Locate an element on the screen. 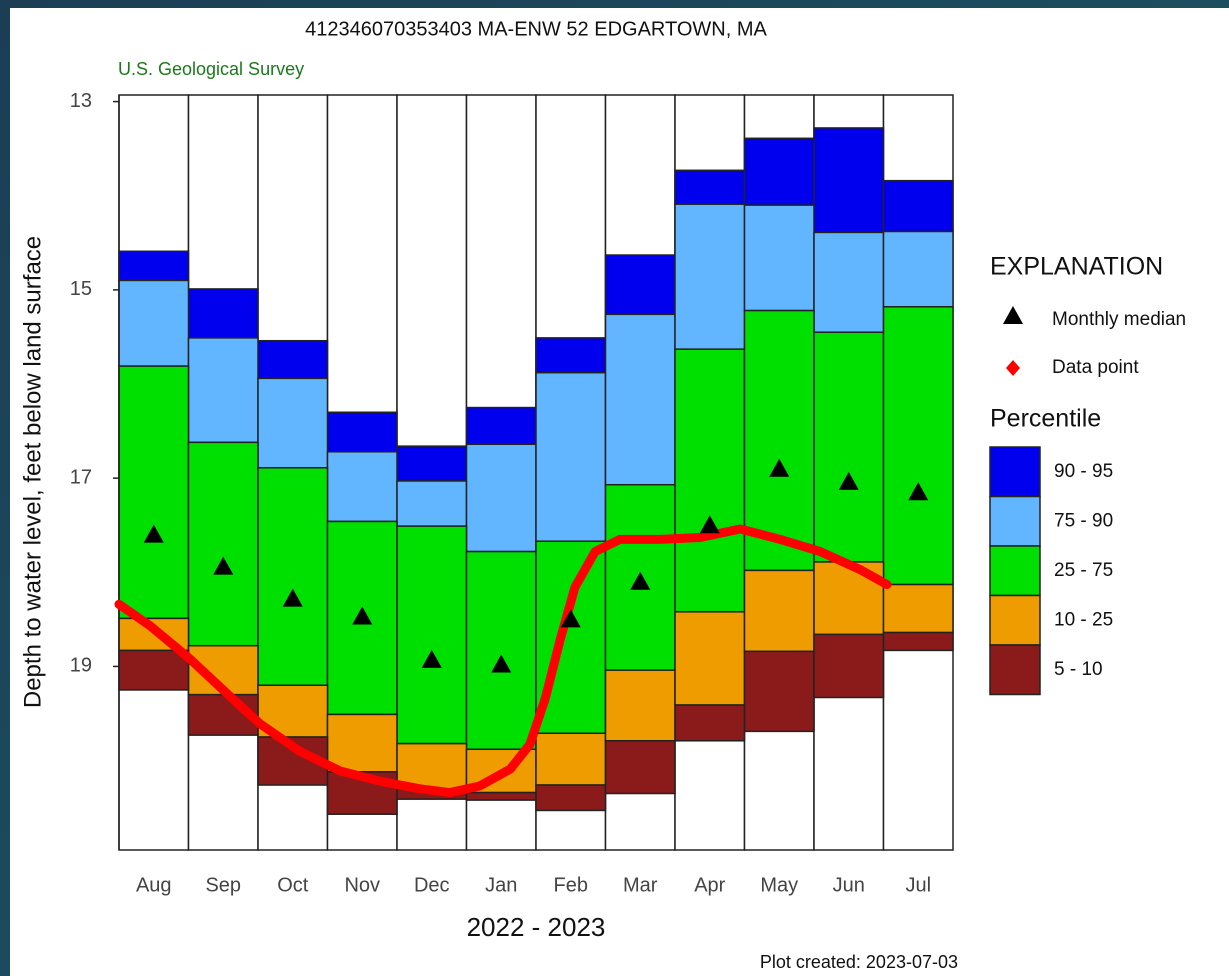  legend-title: EXPLANATION is located at coordinates (1076, 267).